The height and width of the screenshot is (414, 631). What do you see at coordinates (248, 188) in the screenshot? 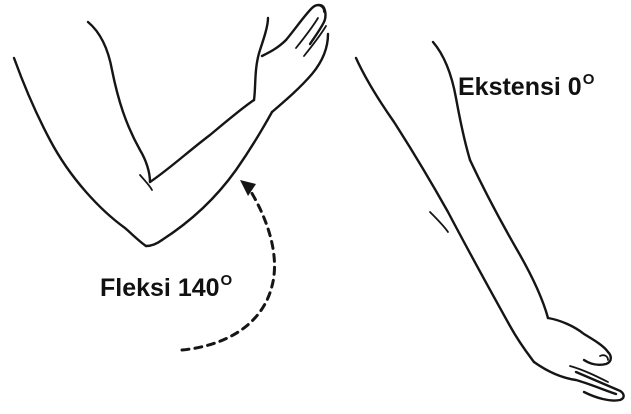
I see `flexion-arrow-head` at bounding box center [248, 188].